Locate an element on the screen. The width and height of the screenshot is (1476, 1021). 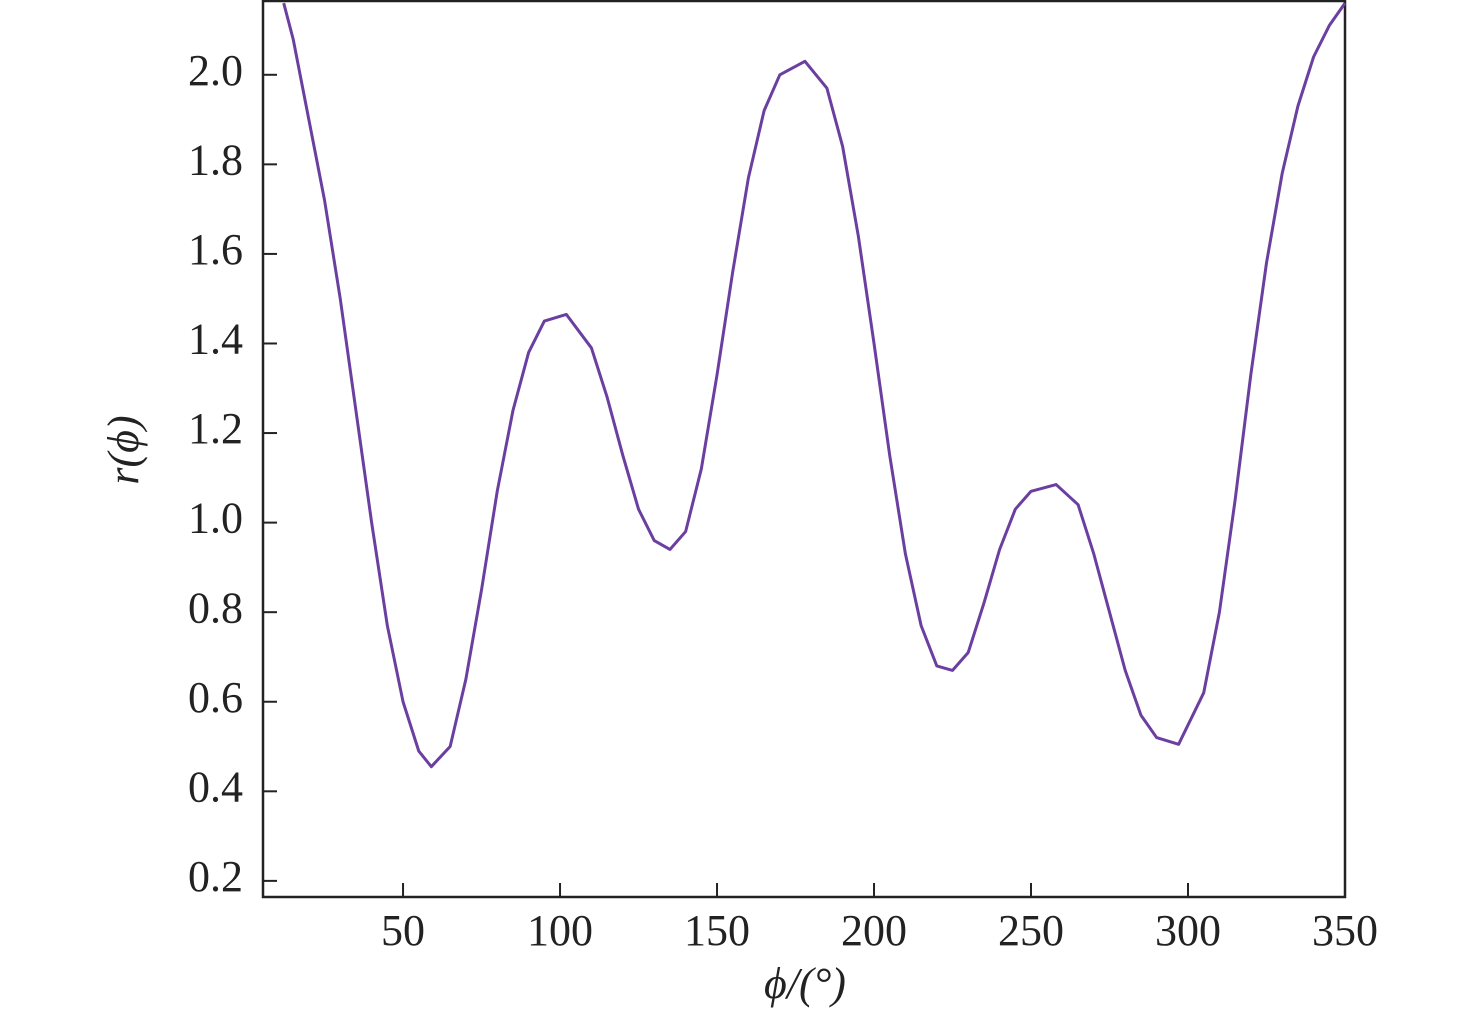
x-axis-label: ϕ/(°) is located at coordinates (805, 983).